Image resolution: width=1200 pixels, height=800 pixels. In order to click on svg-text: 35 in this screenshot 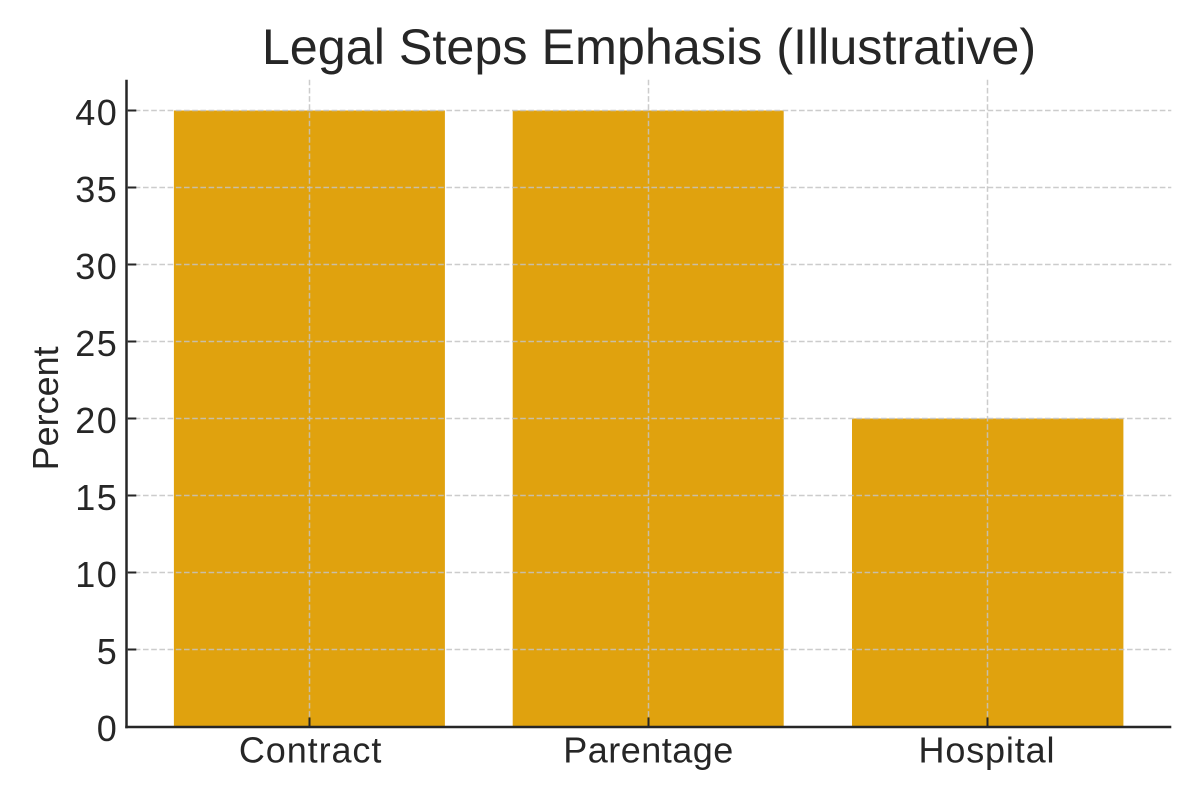, I will do `click(96, 189)`.